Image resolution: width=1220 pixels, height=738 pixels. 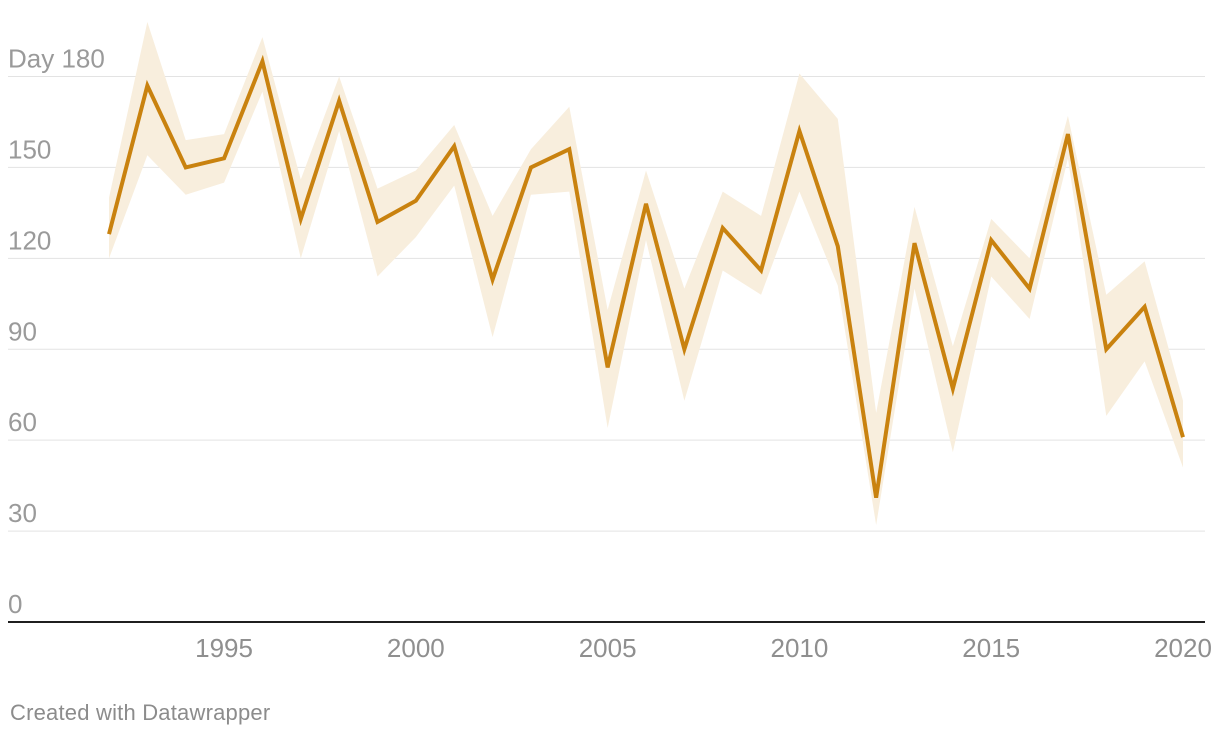 I want to click on y-tick-label: 30, so click(x=22, y=513).